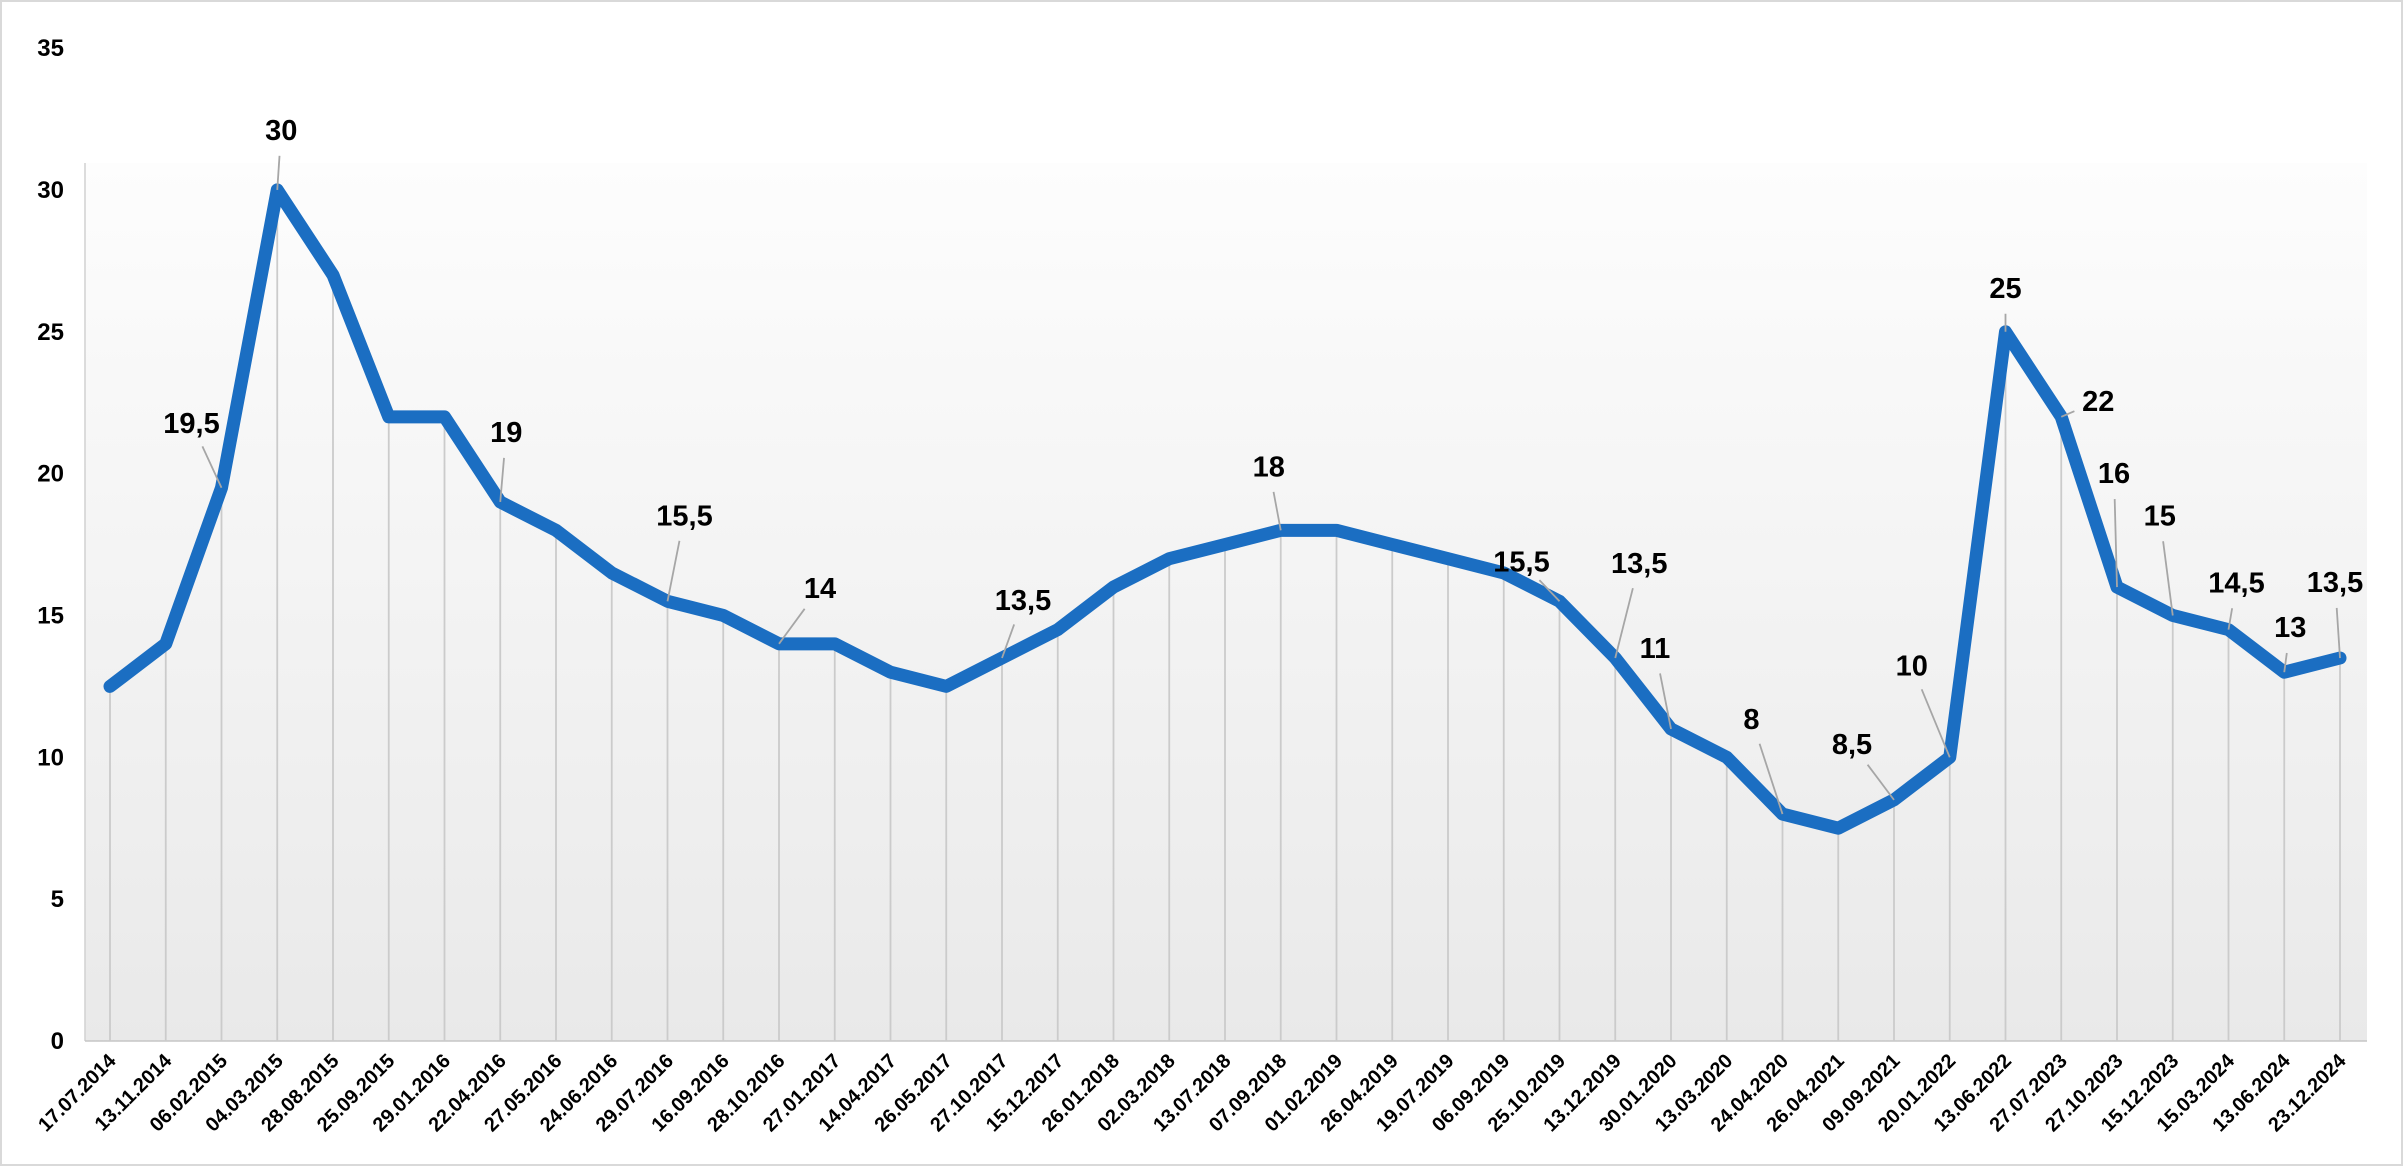  I want to click on y-tick-label: 0, so click(57, 1041).